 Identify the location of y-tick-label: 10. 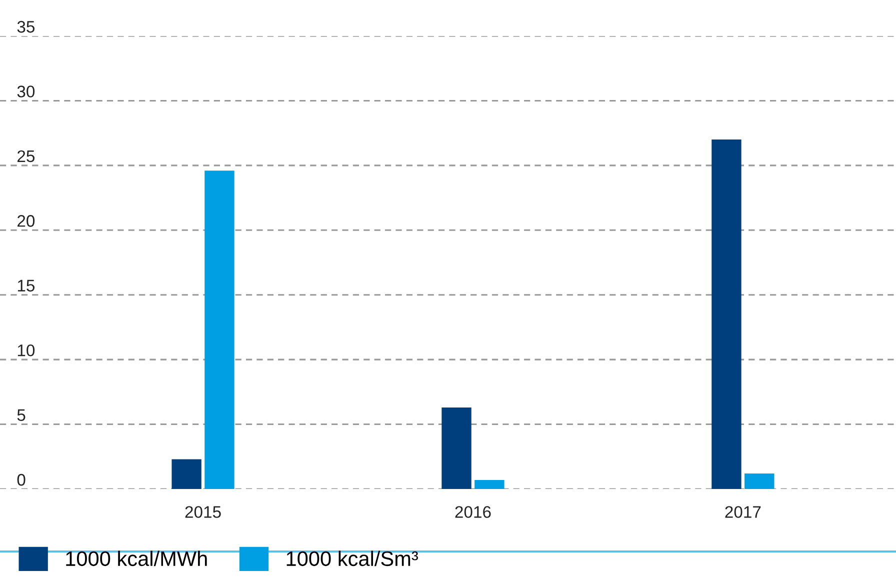
(26, 350).